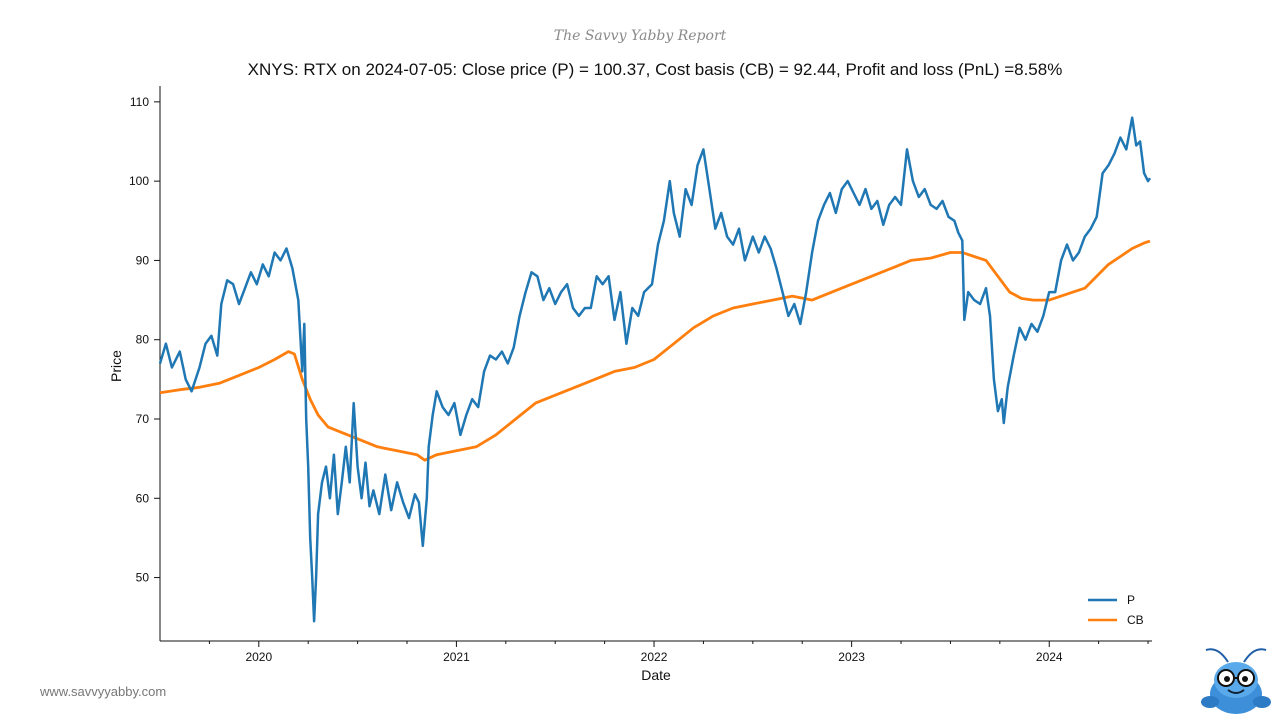 The image size is (1280, 720). I want to click on y-tick-label-50: 50, so click(143, 578).